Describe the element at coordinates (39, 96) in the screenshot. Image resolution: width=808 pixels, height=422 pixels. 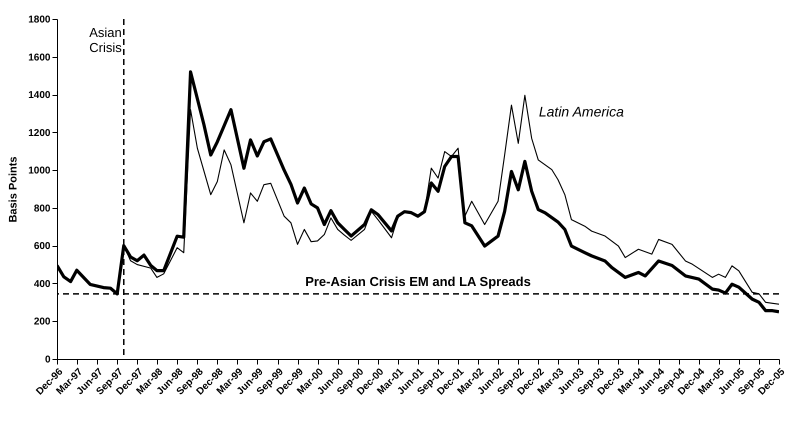
I see `y-tick-label: 1400` at that location.